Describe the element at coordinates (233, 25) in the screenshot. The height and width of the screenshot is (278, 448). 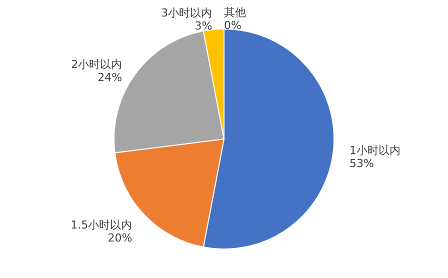
I see `text: 0%` at that location.